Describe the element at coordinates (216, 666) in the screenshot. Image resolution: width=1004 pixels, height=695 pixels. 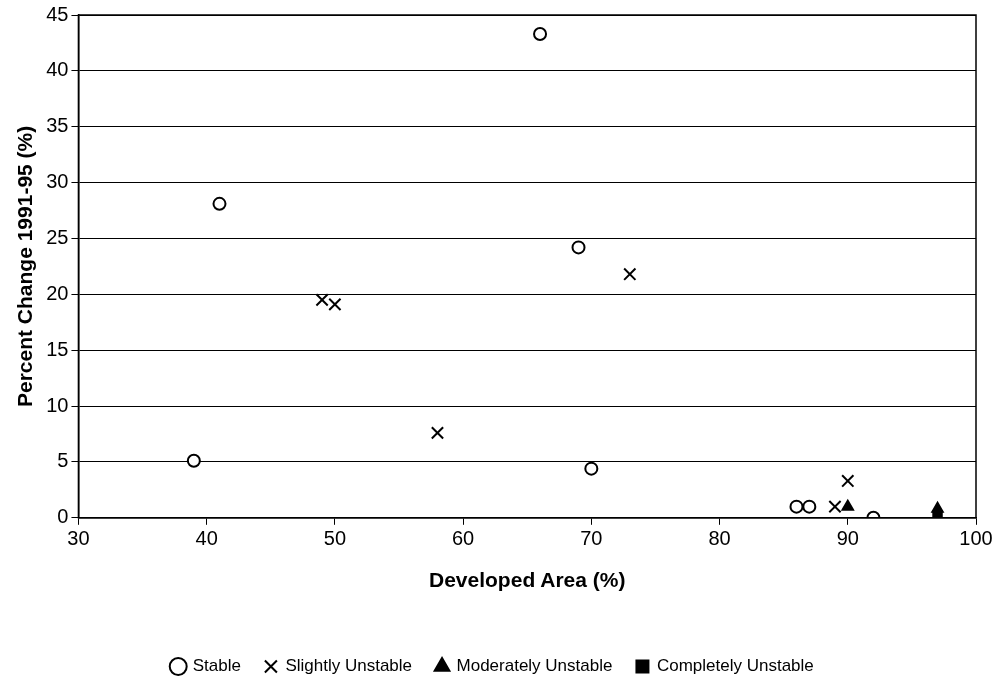
I see `legend-label: Stable` at that location.